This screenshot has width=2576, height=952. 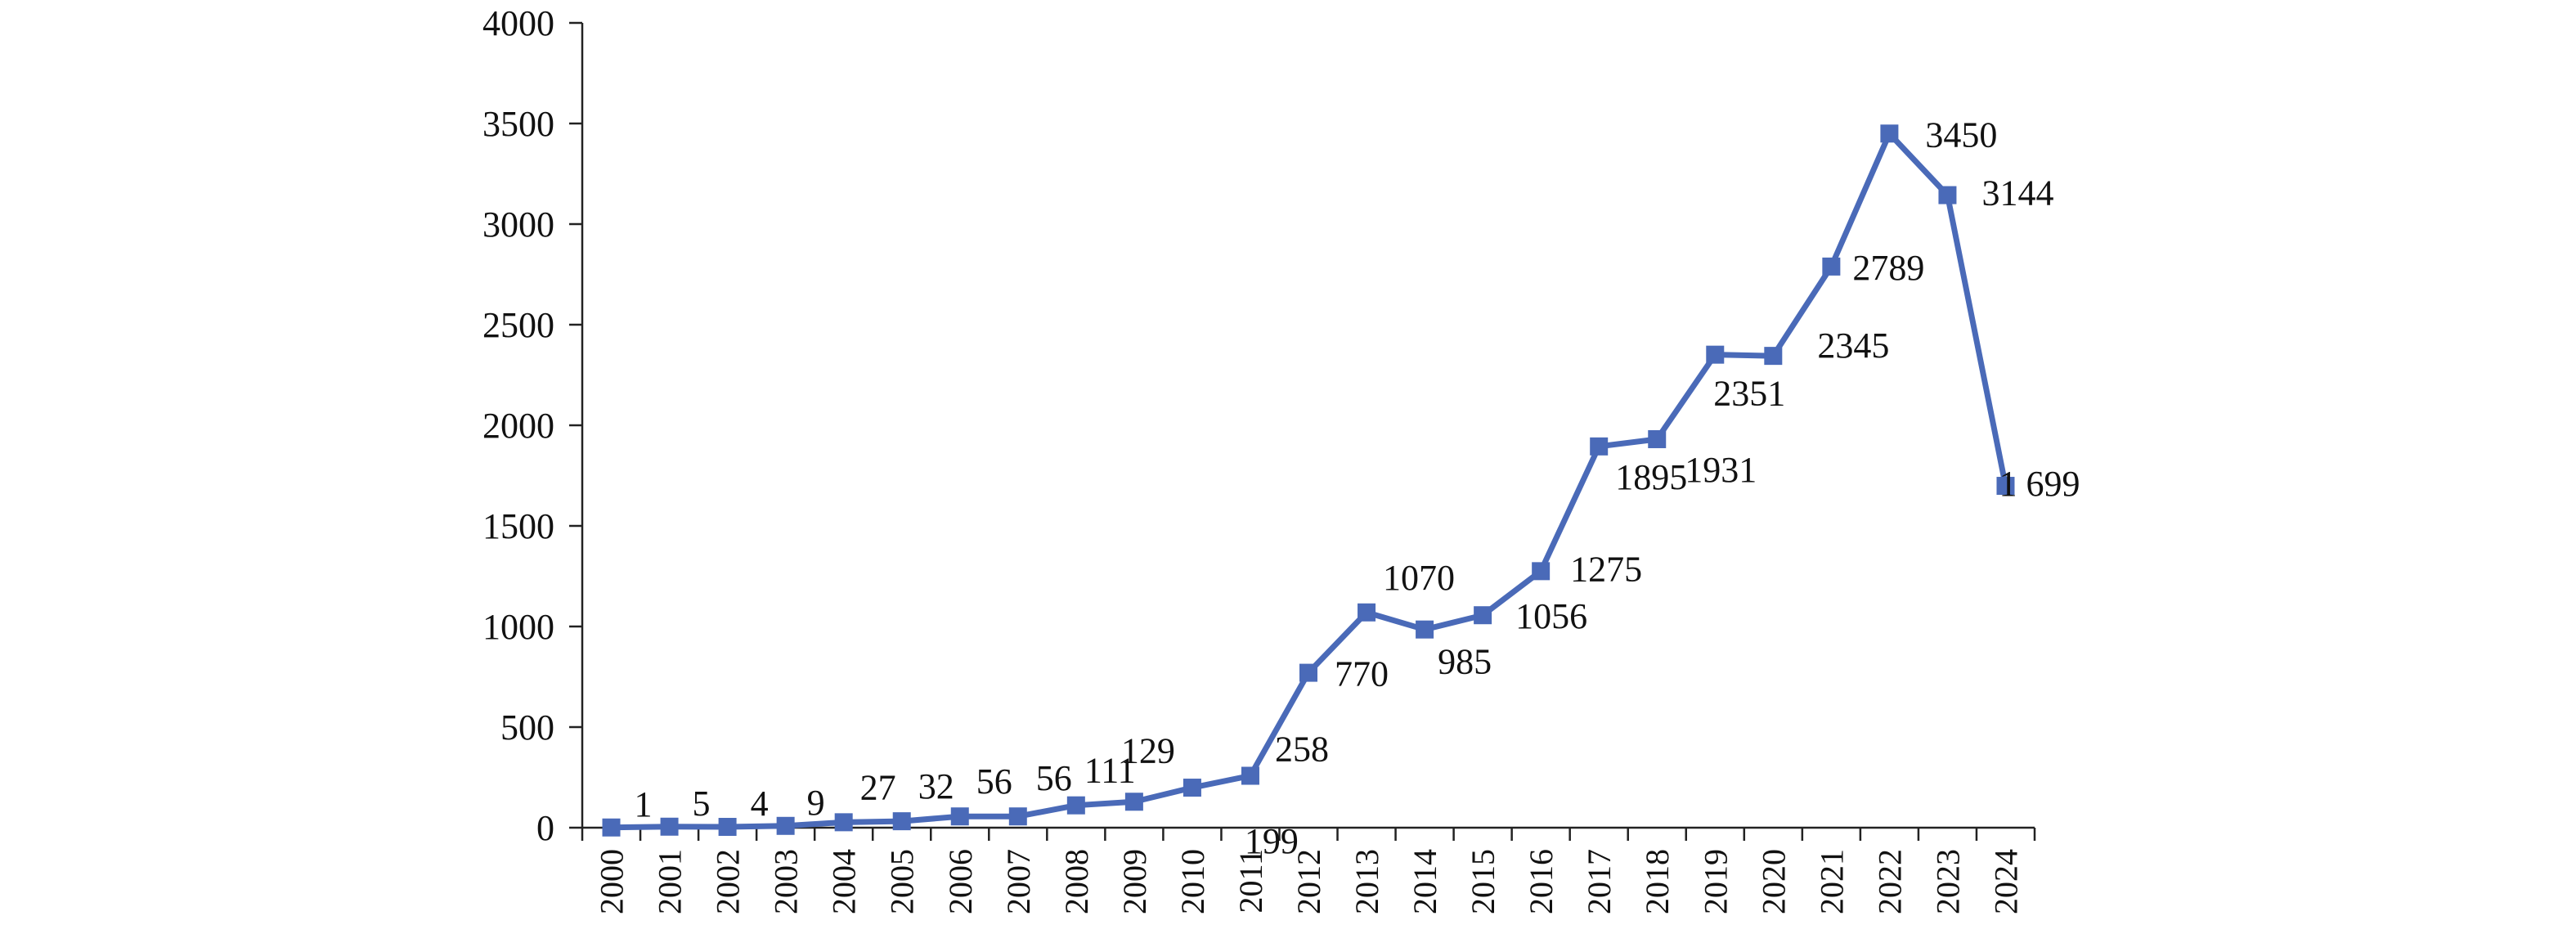 What do you see at coordinates (878, 787) in the screenshot?
I see `data-label: 27` at bounding box center [878, 787].